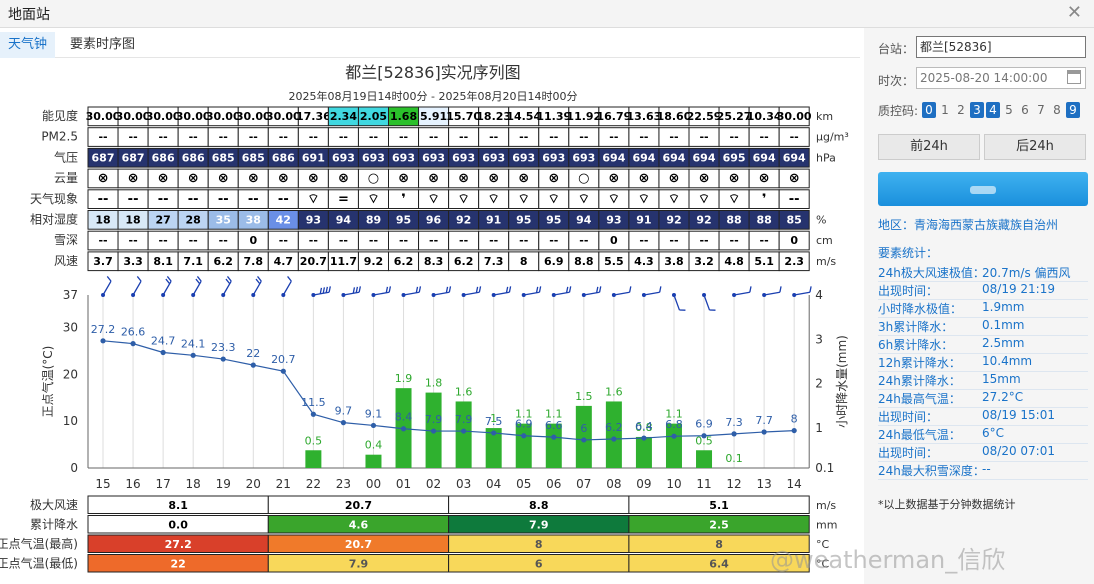 This screenshot has width=1094, height=584. I want to click on cell-value: 15.70, so click(463, 116).